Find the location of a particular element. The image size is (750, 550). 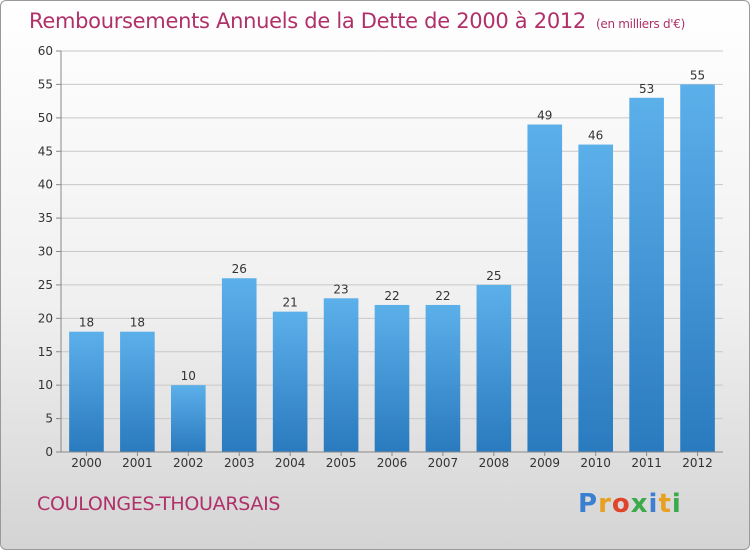

logo-letter: x is located at coordinates (639, 504).